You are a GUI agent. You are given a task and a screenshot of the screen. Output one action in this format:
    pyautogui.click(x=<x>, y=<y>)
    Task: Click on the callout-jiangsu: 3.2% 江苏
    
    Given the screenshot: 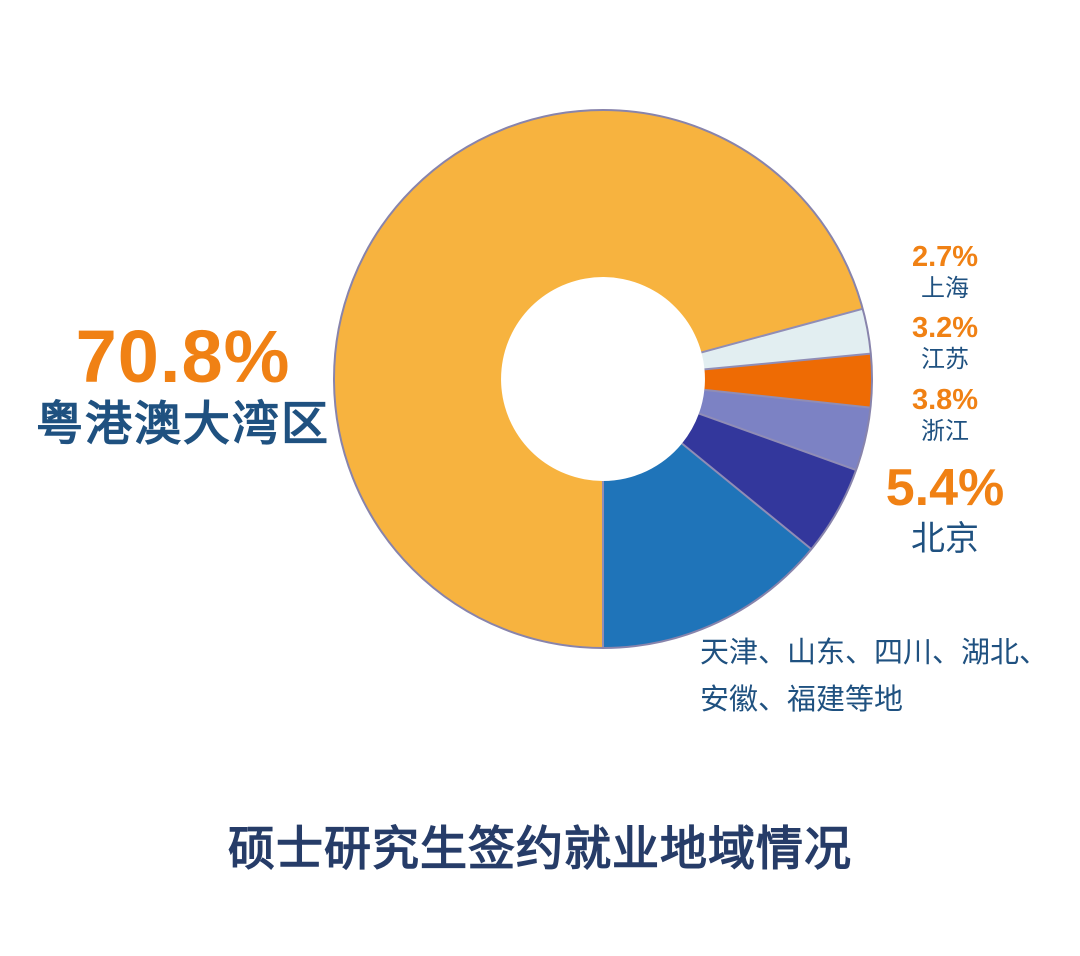 What is the action you would take?
    pyautogui.click(x=945, y=343)
    